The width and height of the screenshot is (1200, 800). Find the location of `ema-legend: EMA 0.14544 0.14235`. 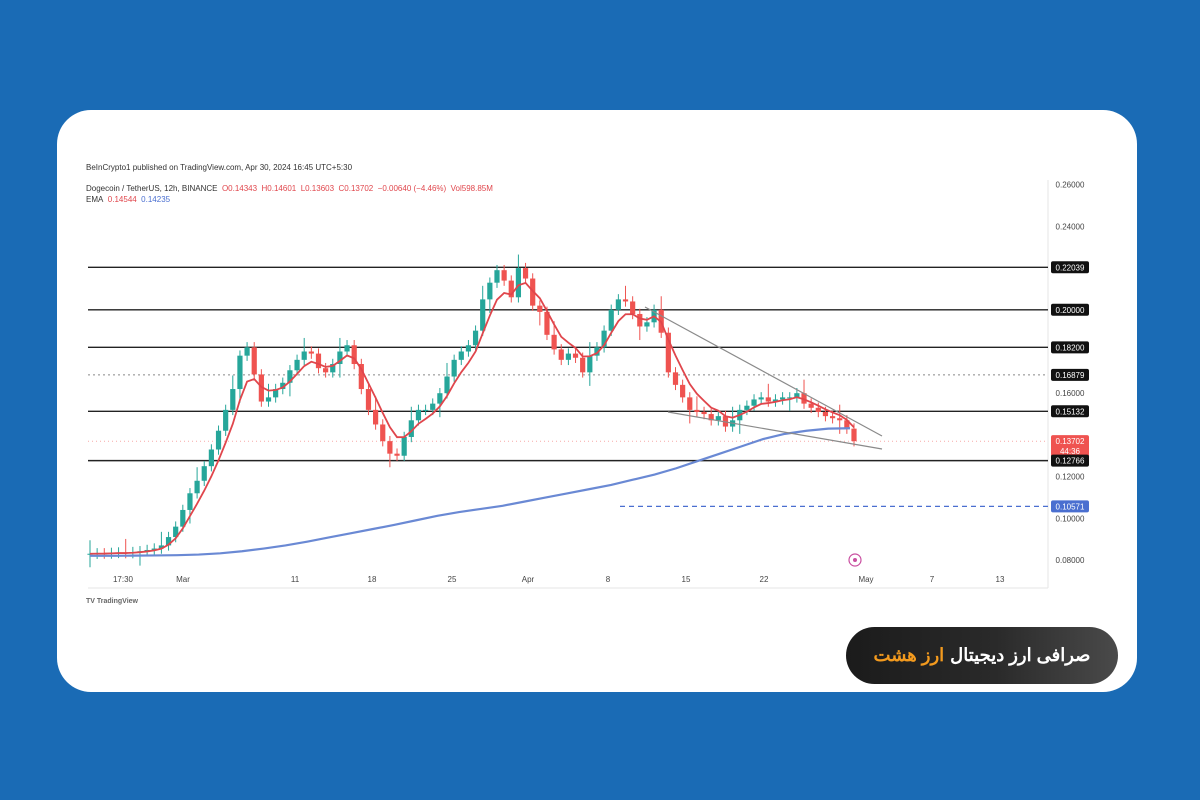

ema-legend: EMA 0.14544 0.14235 is located at coordinates (128, 199).